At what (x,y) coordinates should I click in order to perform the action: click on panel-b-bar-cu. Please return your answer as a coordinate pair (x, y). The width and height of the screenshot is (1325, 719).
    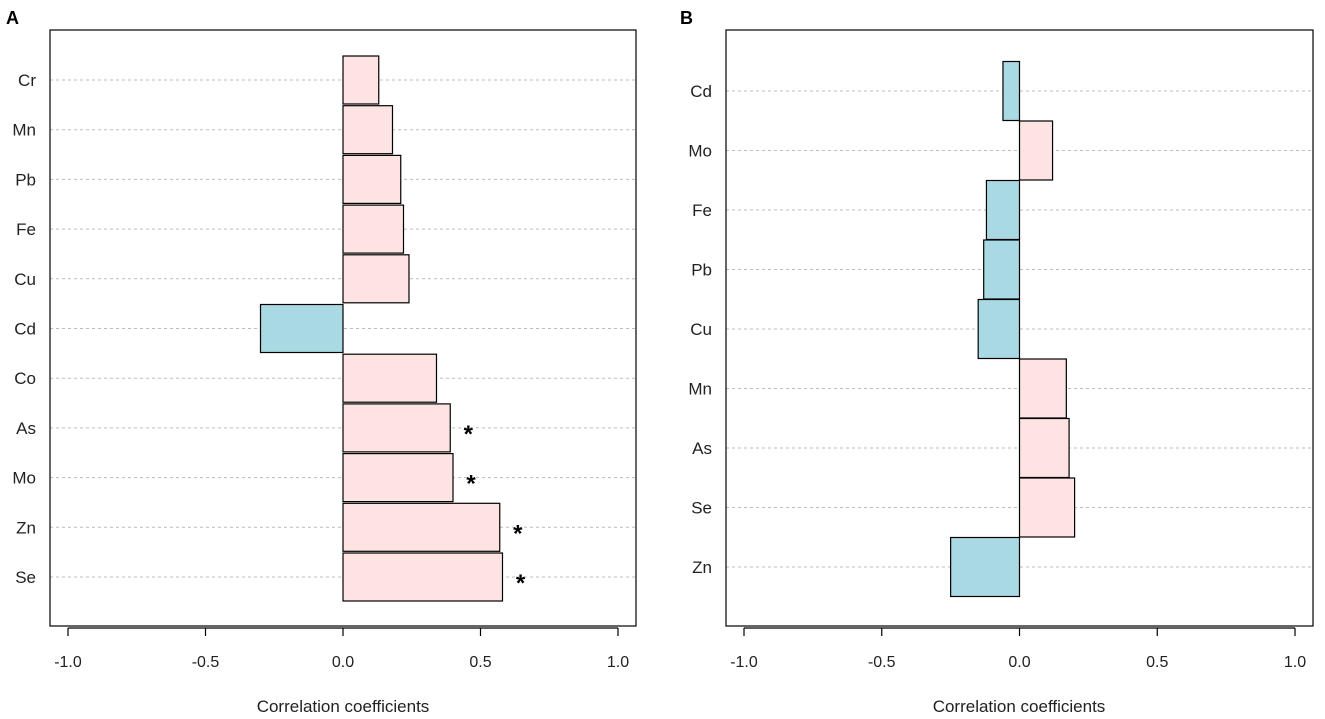
    Looking at the image, I should click on (999, 329).